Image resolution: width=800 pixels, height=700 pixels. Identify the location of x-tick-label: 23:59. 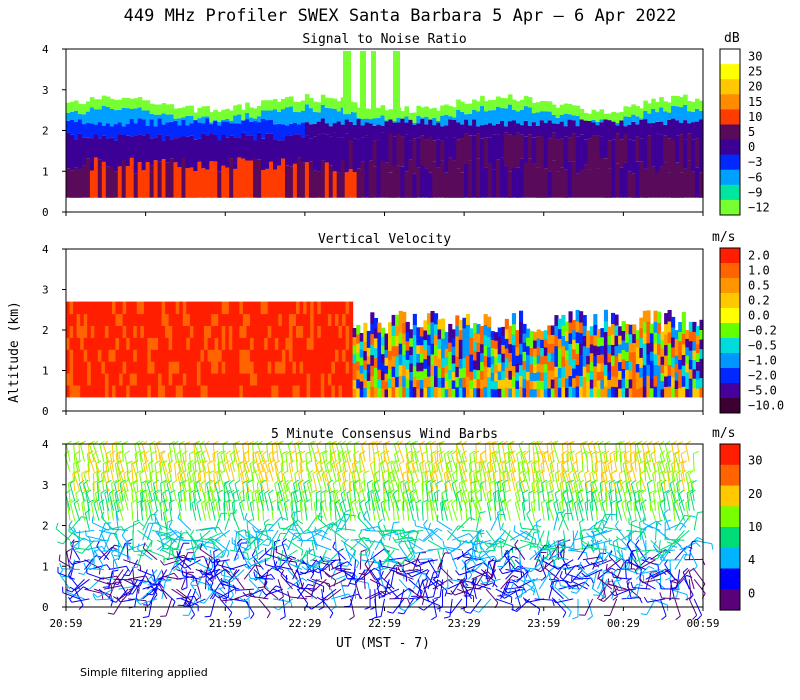
(543, 623).